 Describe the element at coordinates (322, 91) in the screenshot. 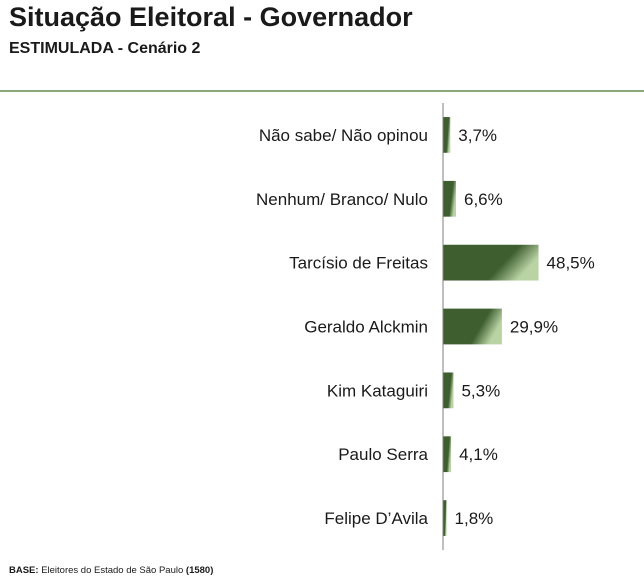

I see `header-divider` at that location.